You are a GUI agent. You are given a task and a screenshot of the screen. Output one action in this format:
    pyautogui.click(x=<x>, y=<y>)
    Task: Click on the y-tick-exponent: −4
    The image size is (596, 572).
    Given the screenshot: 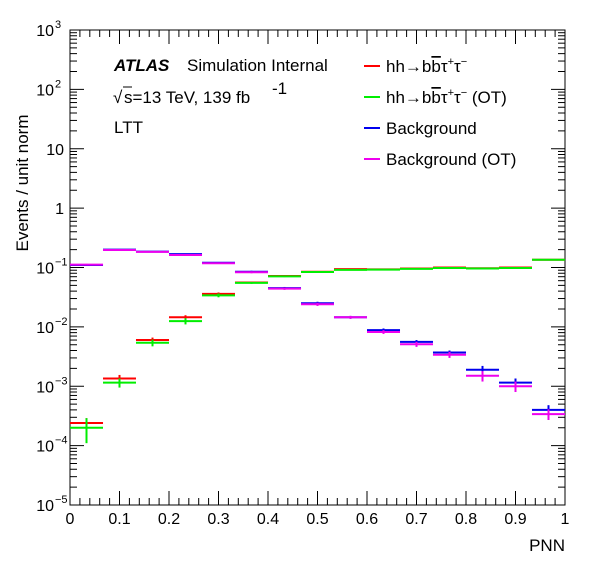 What is the action you would take?
    pyautogui.click(x=61, y=441)
    